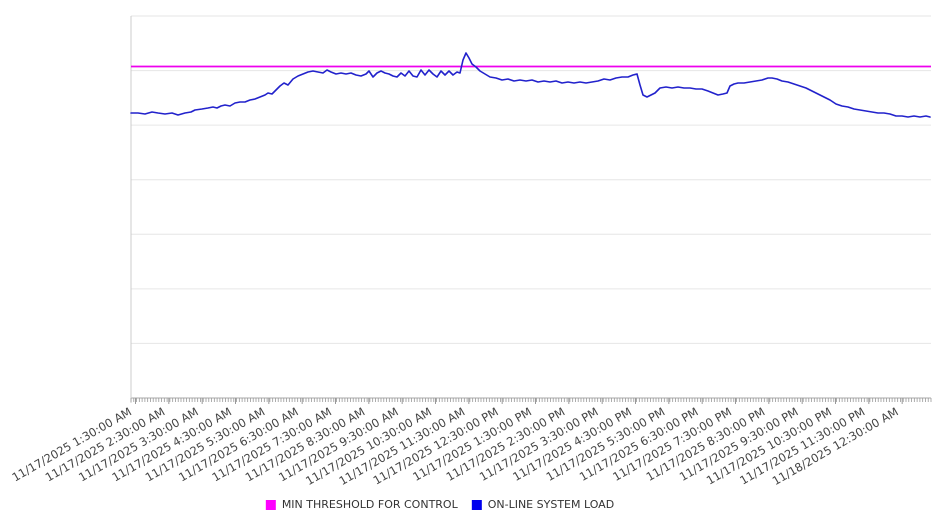  I want to click on legend-entry: ON-LINE SYSTEM LOAD, so click(543, 504).